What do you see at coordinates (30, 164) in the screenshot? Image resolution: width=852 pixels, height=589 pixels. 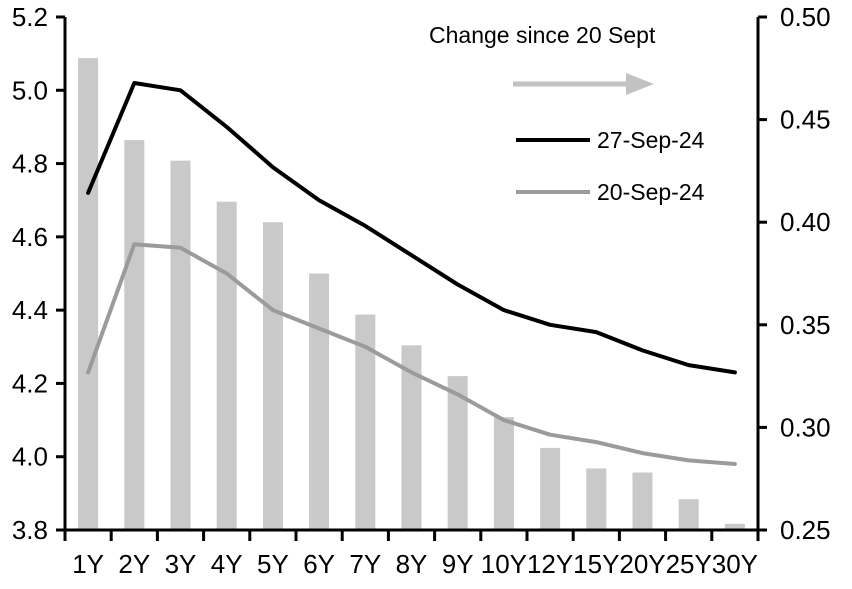 I see `left-tick-label: 4.8` at bounding box center [30, 164].